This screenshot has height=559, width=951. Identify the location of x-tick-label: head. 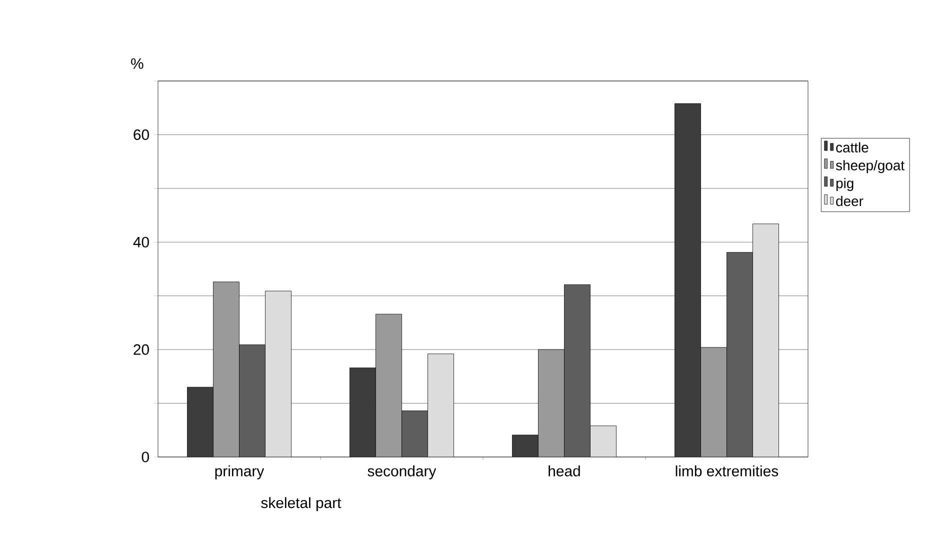
(564, 470).